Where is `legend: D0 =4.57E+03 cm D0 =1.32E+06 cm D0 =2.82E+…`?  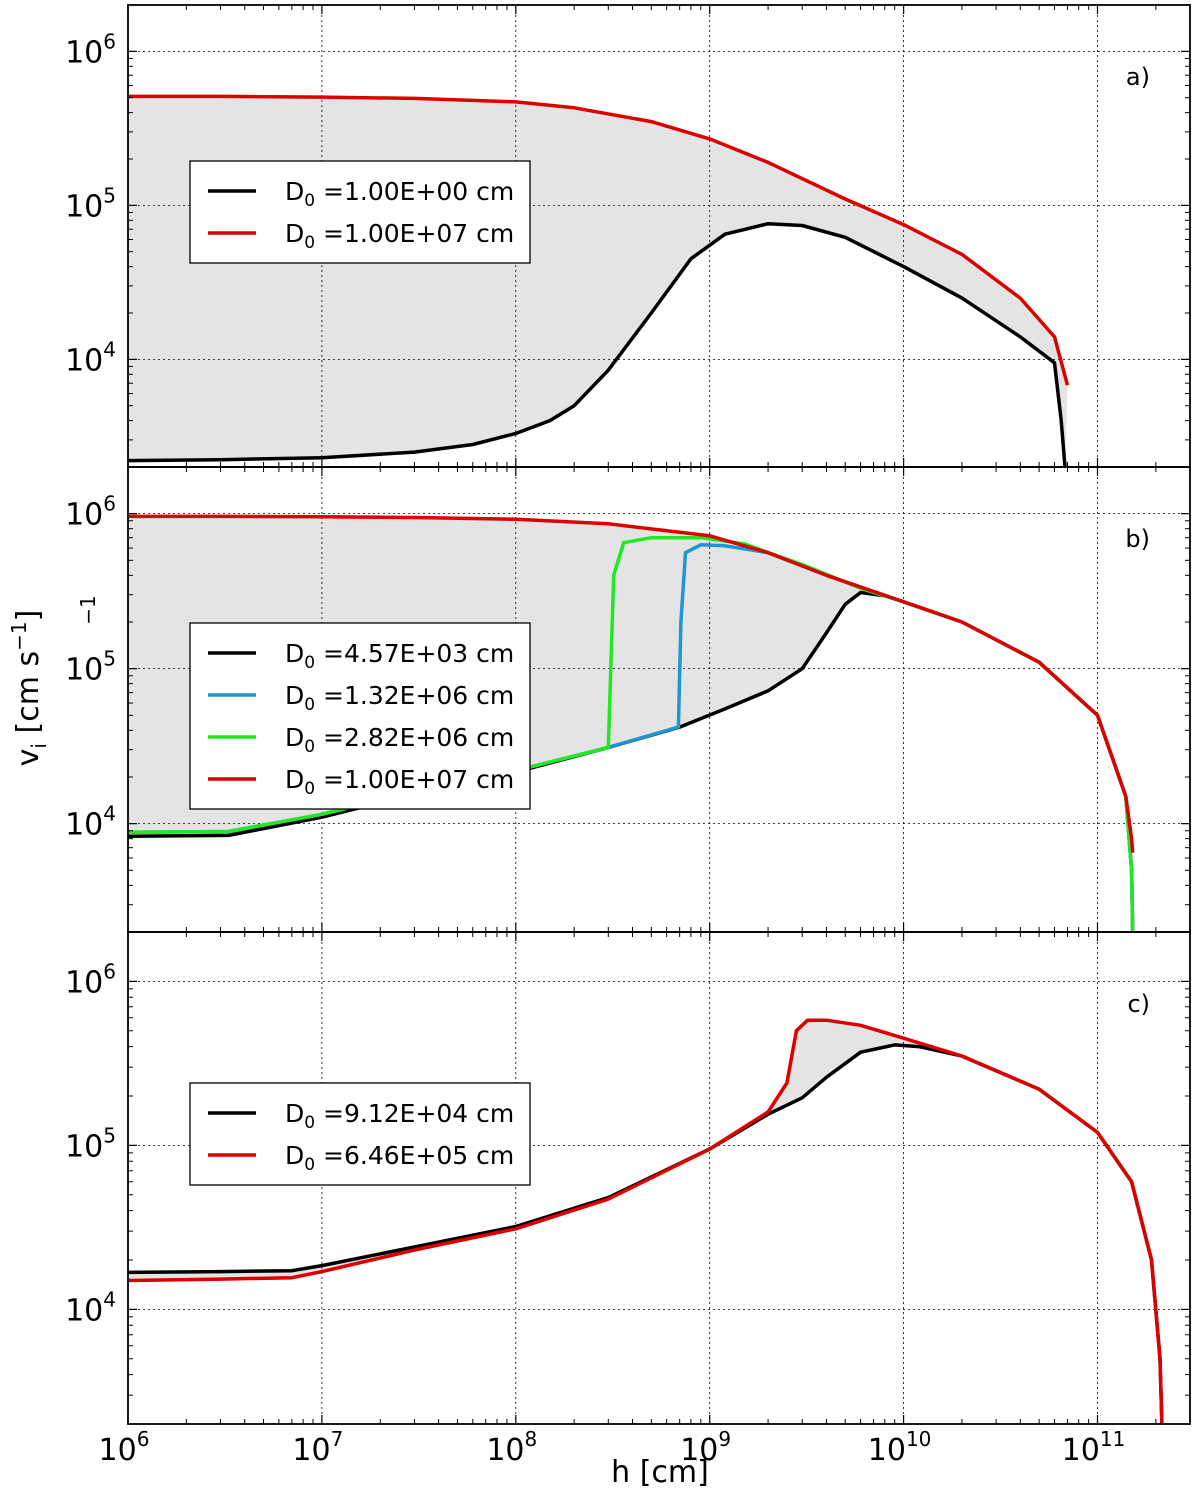
legend: D0 =4.57E+03 cm D0 =1.32E+06 cm D0 =2.82E+… is located at coordinates (360, 716).